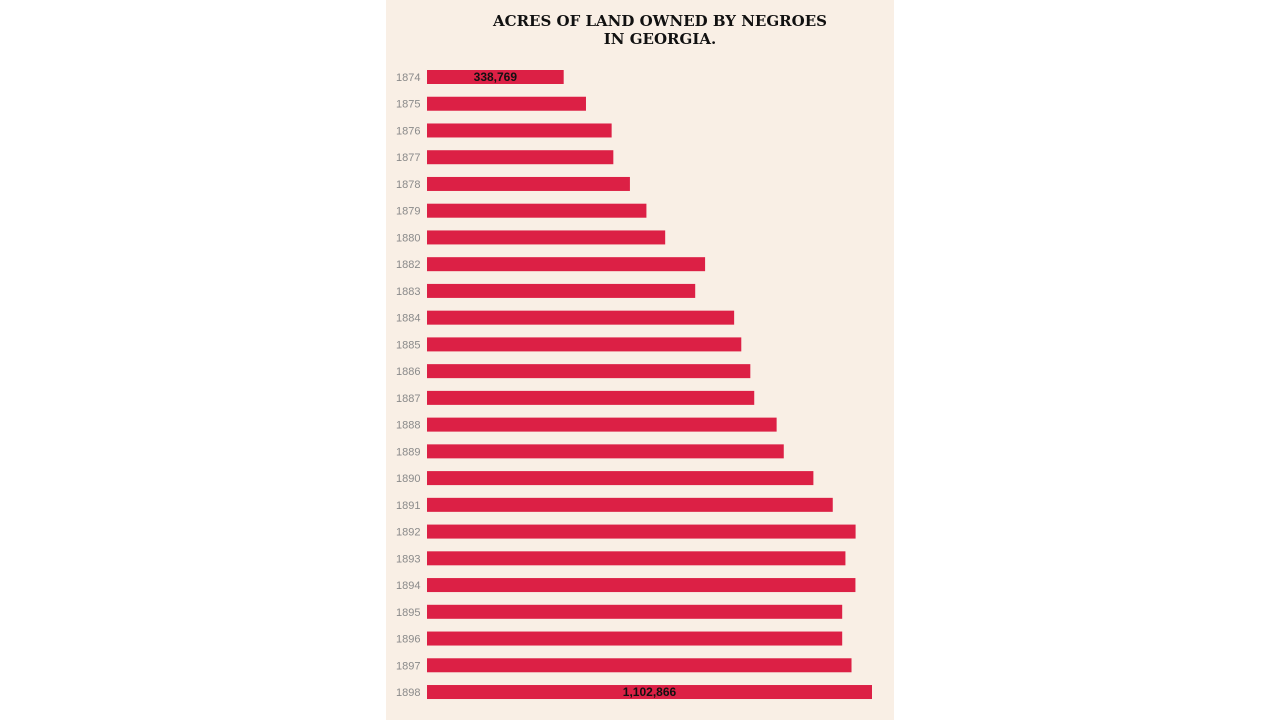 Image resolution: width=1280 pixels, height=720 pixels. What do you see at coordinates (408, 479) in the screenshot?
I see `year-label-1890: 1890` at bounding box center [408, 479].